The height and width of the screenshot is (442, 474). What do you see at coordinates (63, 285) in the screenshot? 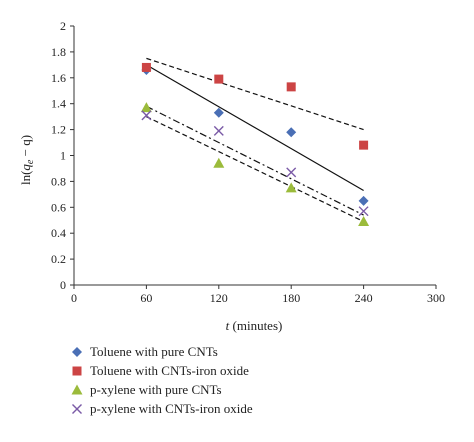
I see `y-tick-label: 0` at bounding box center [63, 285].